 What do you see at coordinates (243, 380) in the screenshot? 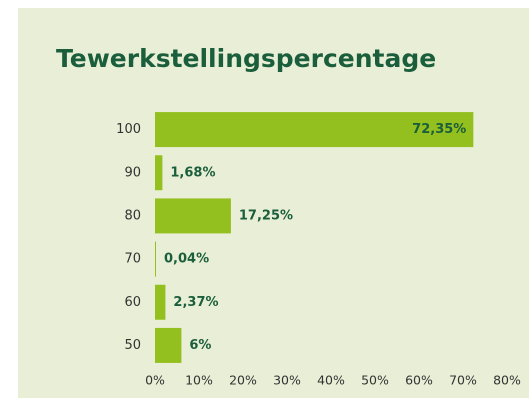
I see `x-tick-label: 20%` at bounding box center [243, 380].